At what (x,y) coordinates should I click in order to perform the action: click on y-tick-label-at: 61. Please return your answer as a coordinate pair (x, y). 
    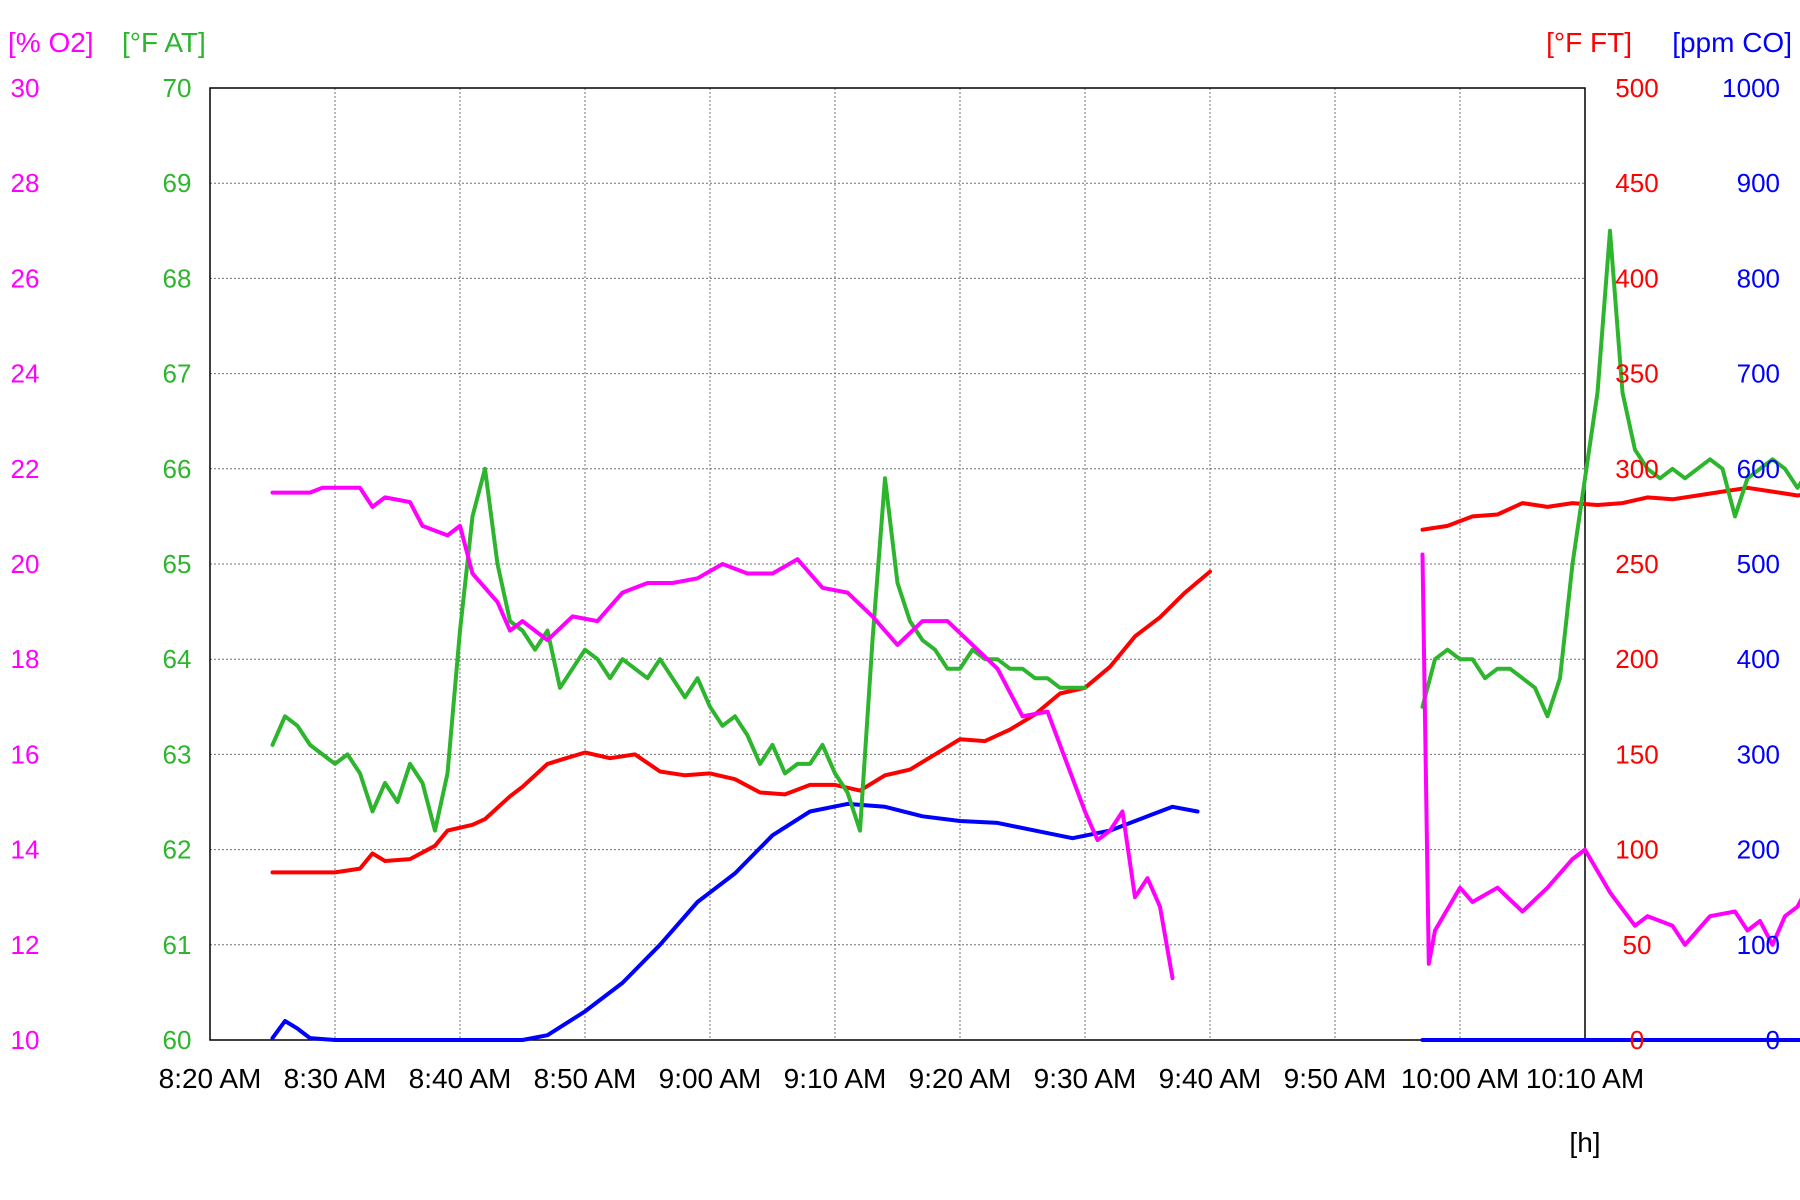
    Looking at the image, I should click on (177, 945).